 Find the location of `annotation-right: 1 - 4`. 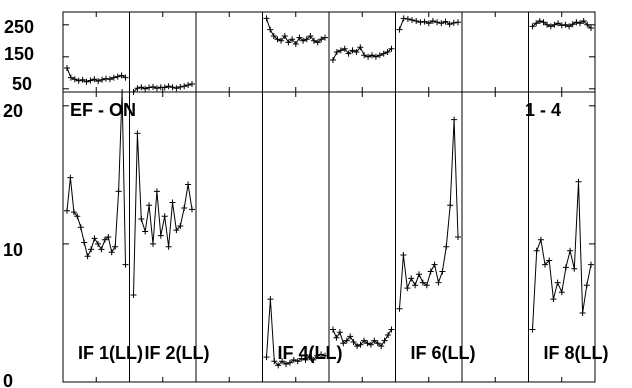

annotation-right: 1 - 4 is located at coordinates (543, 110).